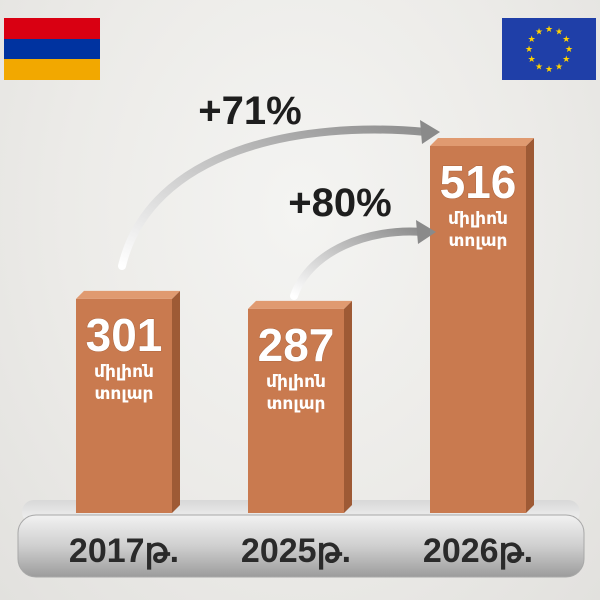 Image resolution: width=600 pixels, height=600 pixels. I want to click on x-tick-label: 2026թ., so click(478, 551).